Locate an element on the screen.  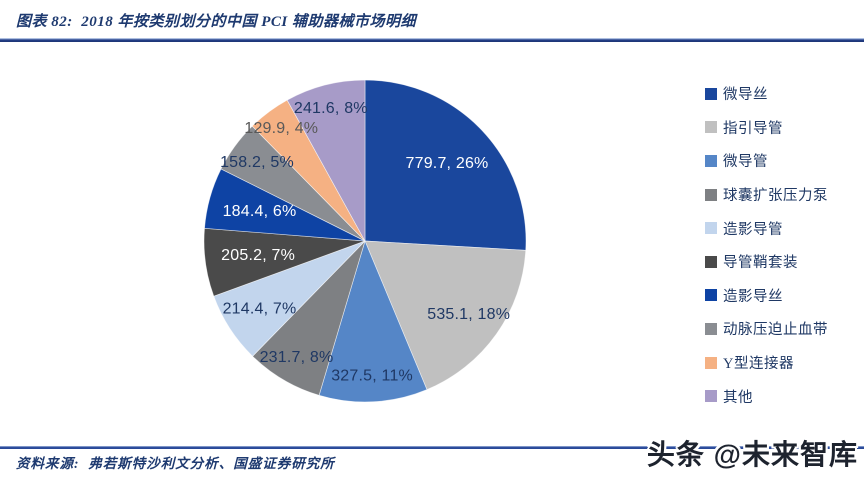
legend-item: 导管鞘套装 is located at coordinates (766, 262).